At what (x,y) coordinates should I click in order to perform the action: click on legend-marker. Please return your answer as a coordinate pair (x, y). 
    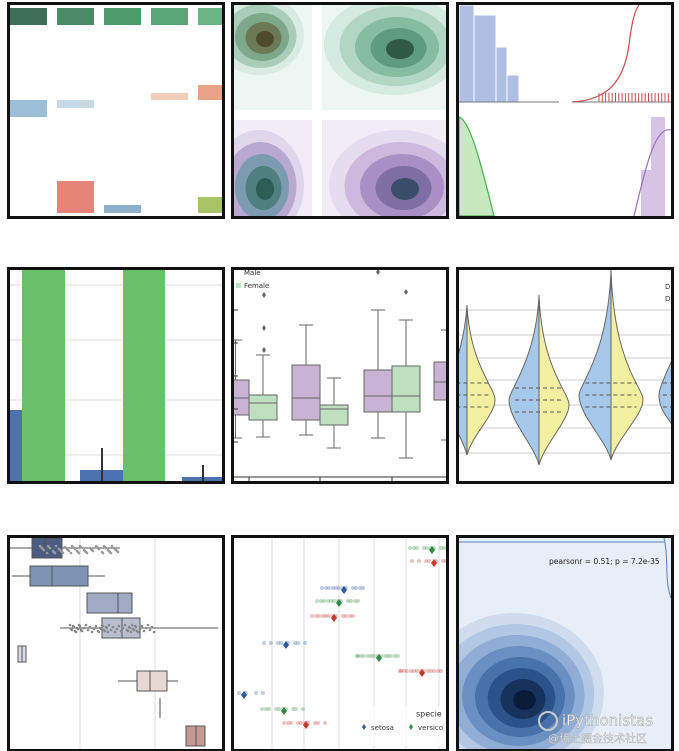
    Looking at the image, I should click on (411, 727).